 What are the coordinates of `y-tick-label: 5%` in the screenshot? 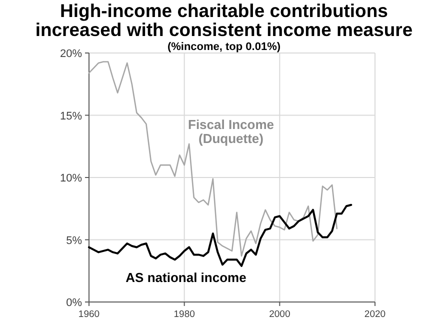 It's located at (74, 240).